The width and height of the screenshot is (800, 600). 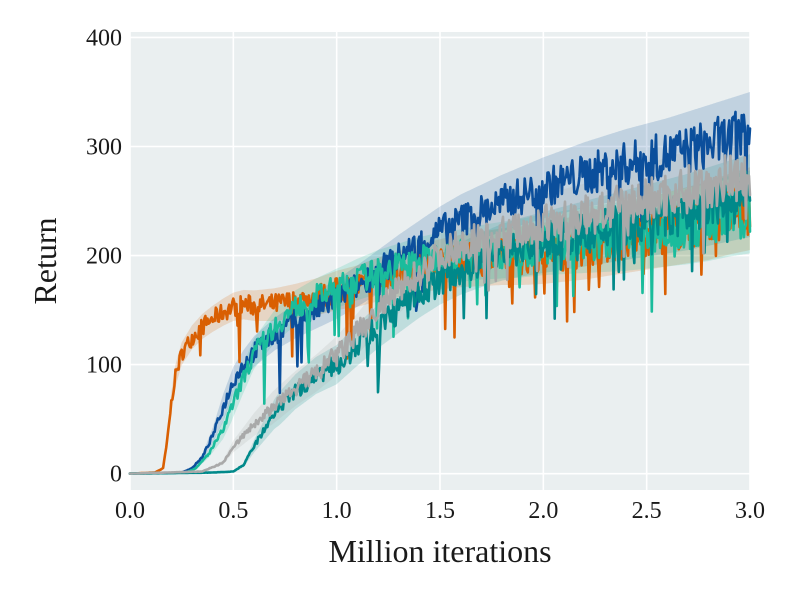 I want to click on y-tick-label: 100, so click(x=104, y=366).